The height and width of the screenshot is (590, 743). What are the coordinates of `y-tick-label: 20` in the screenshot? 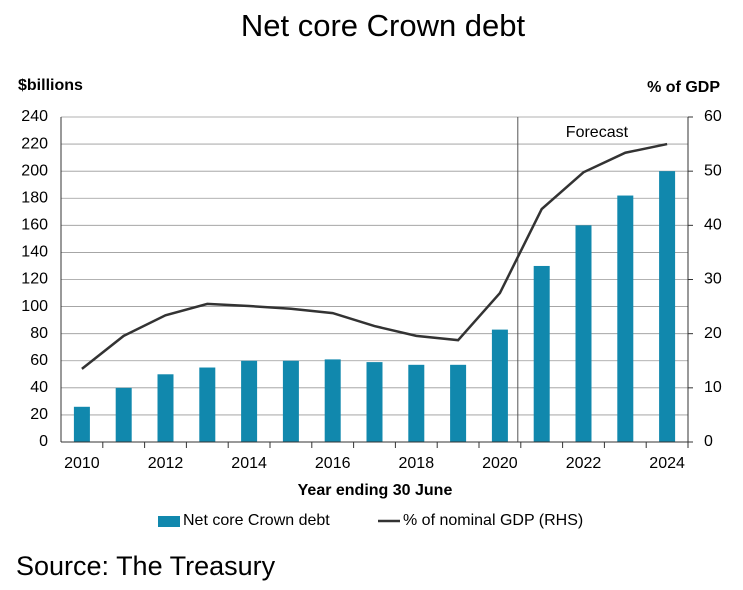 It's located at (39, 414).